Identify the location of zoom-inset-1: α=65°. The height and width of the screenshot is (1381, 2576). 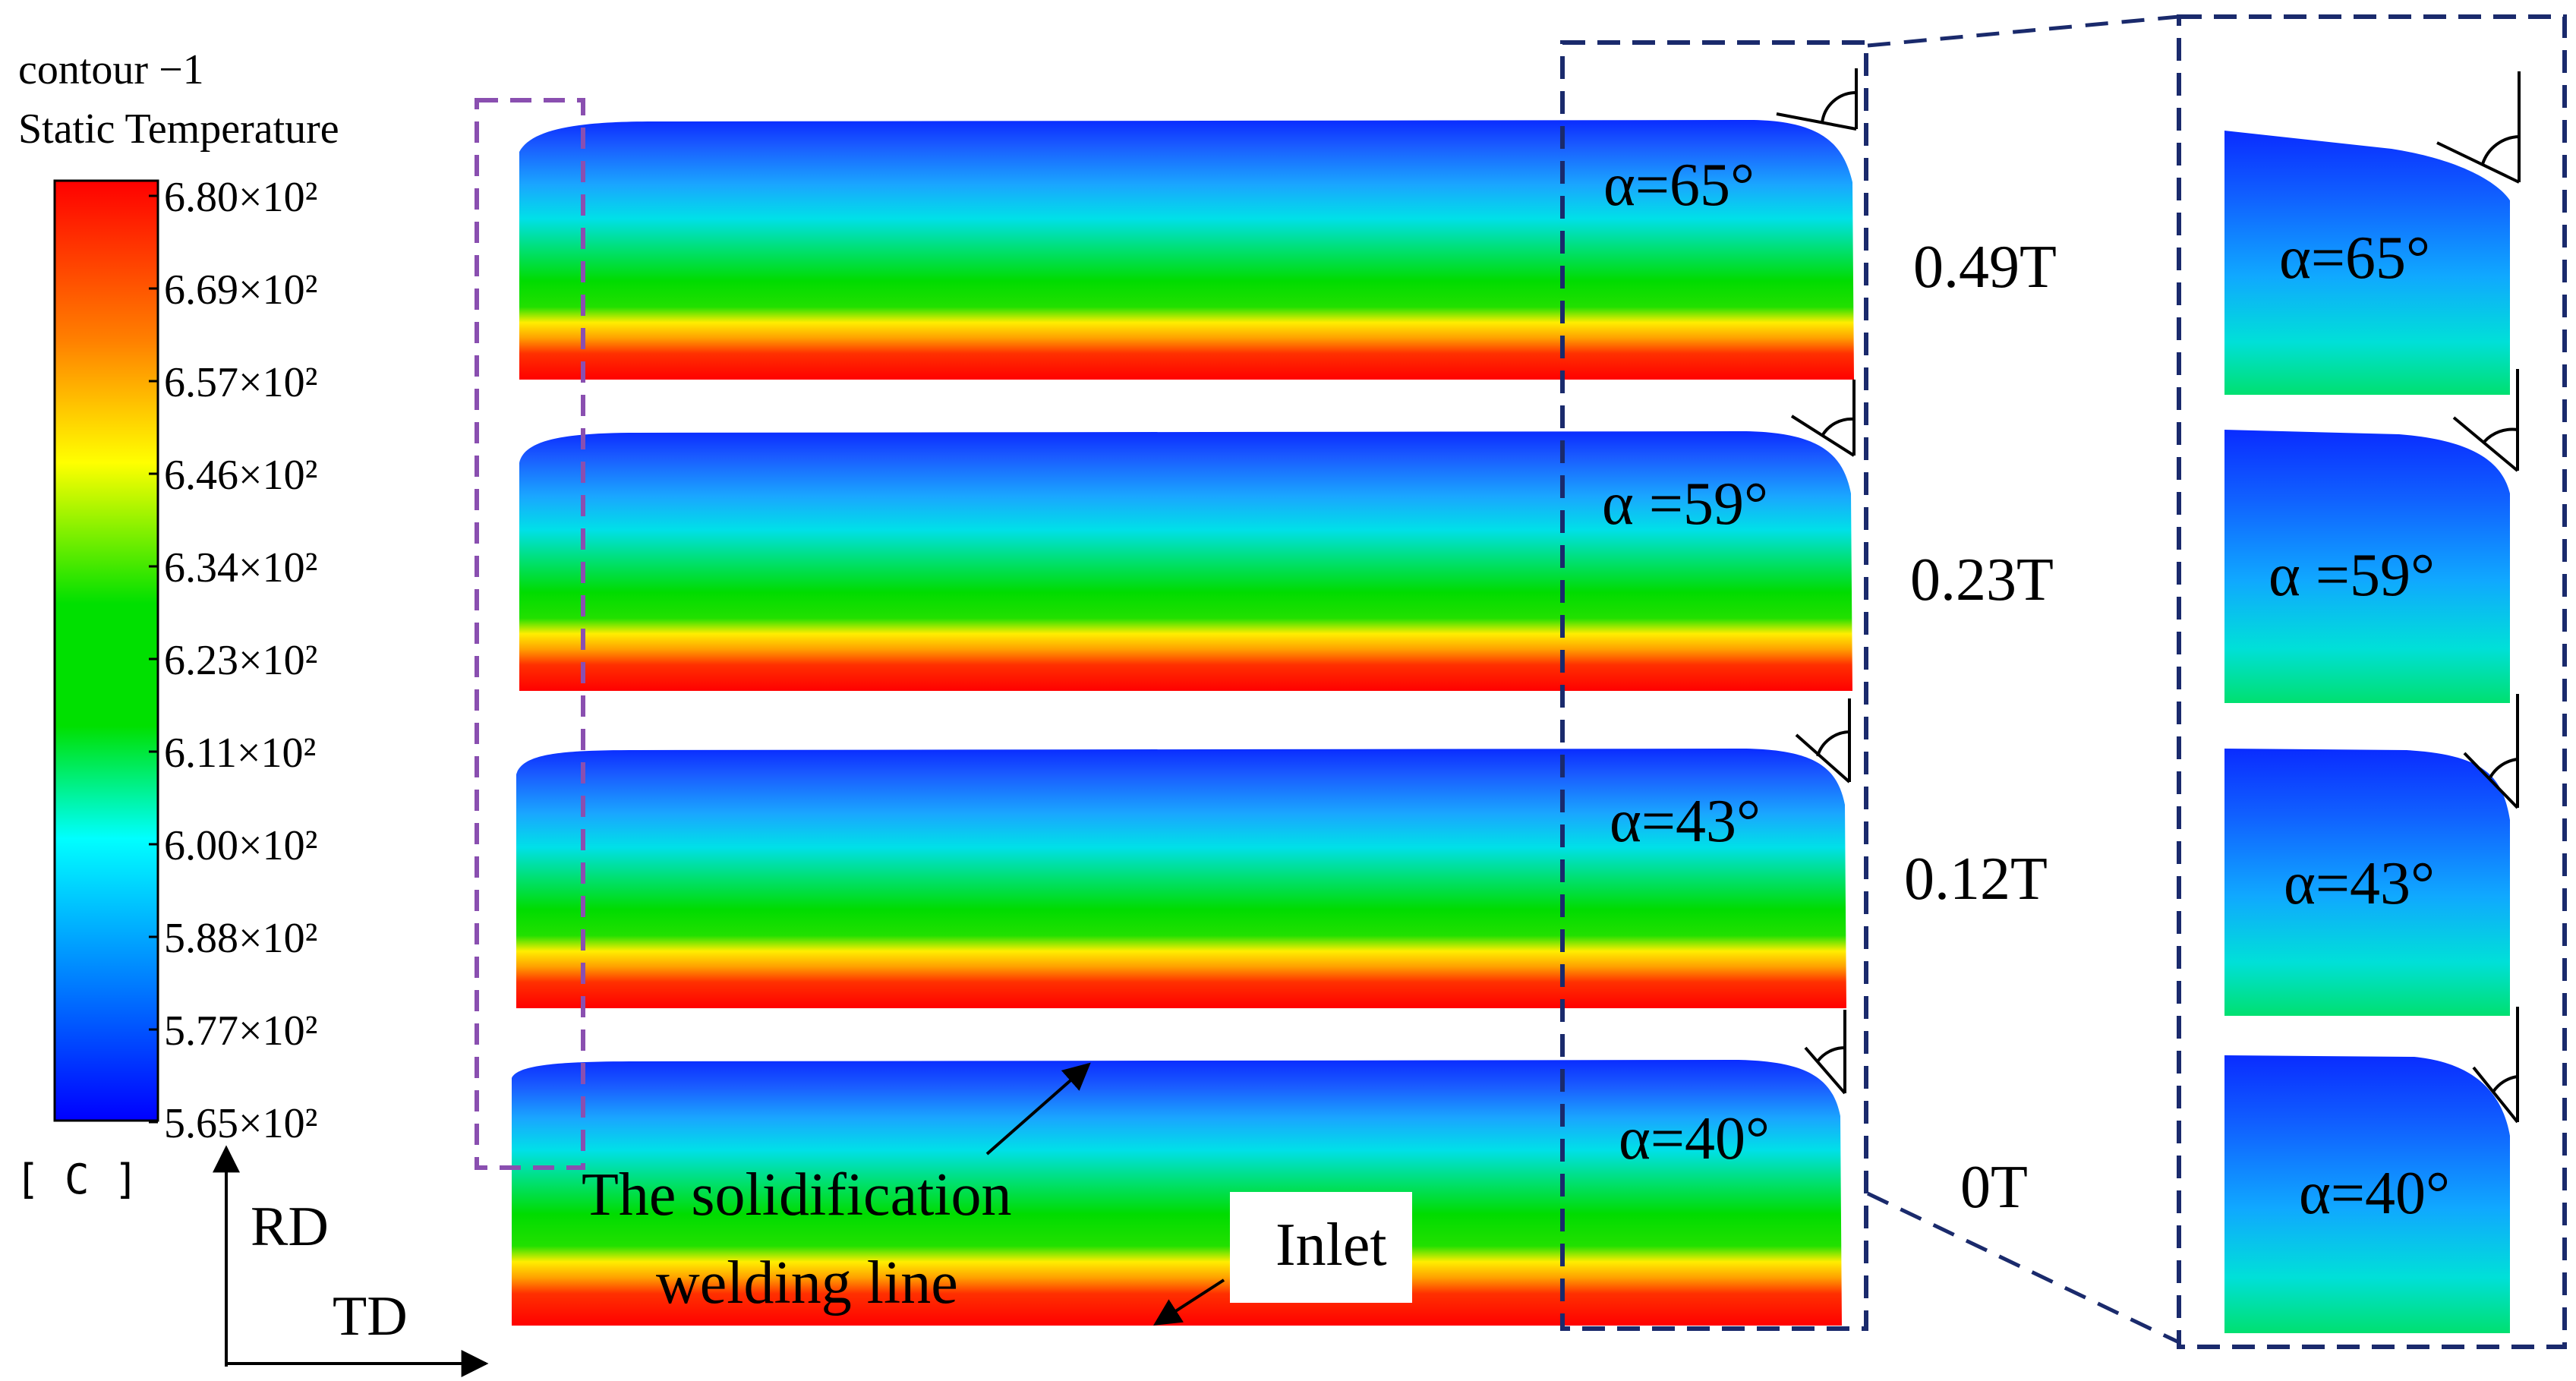
(2372, 233).